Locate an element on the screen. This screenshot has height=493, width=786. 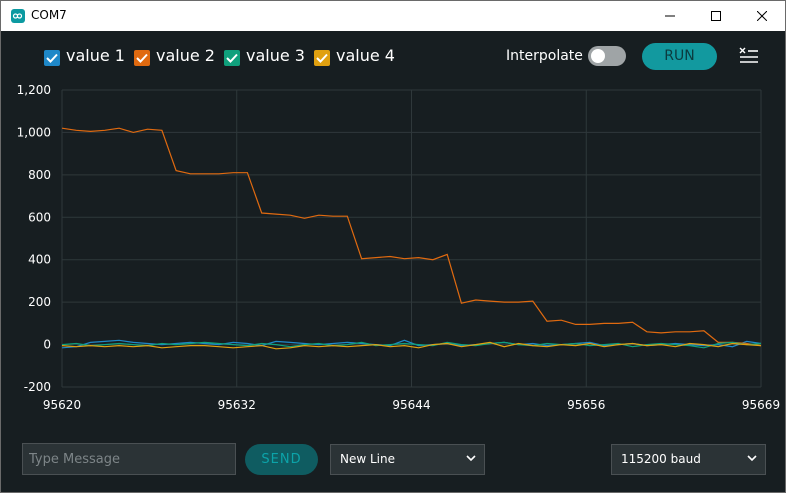
x-tick-label: 95656 is located at coordinates (586, 405).